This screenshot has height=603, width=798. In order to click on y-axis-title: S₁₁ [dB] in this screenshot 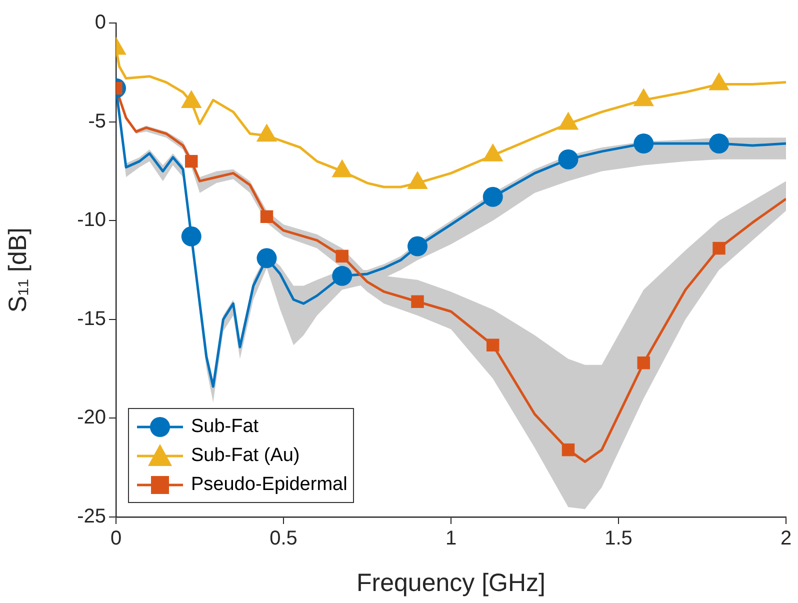, I will do `click(18, 270)`.